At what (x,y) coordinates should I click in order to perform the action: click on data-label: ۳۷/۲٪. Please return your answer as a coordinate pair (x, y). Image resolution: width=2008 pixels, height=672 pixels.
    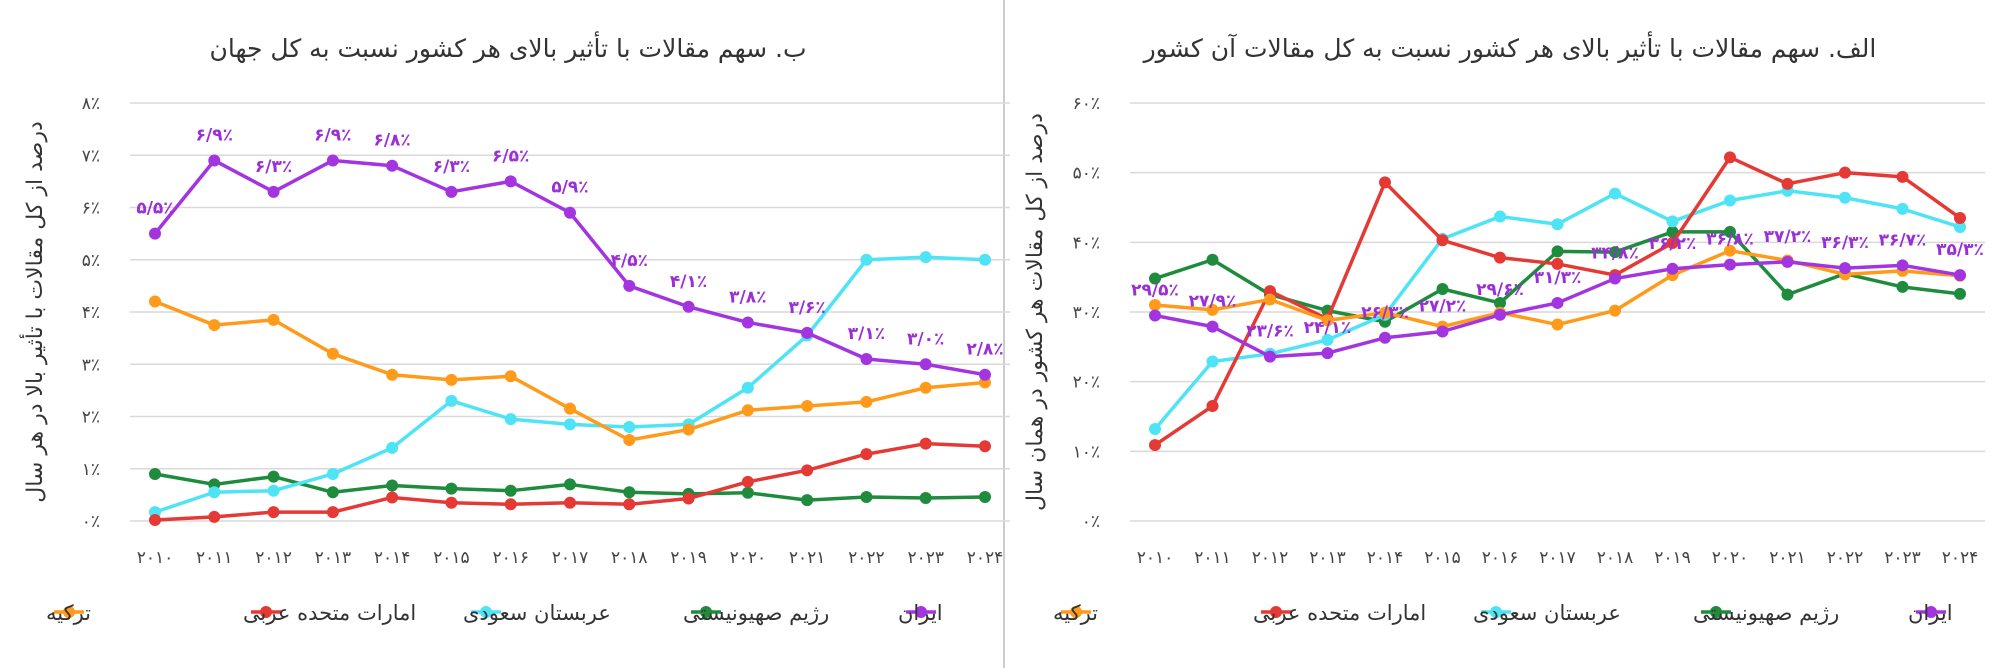
    Looking at the image, I should click on (1788, 237).